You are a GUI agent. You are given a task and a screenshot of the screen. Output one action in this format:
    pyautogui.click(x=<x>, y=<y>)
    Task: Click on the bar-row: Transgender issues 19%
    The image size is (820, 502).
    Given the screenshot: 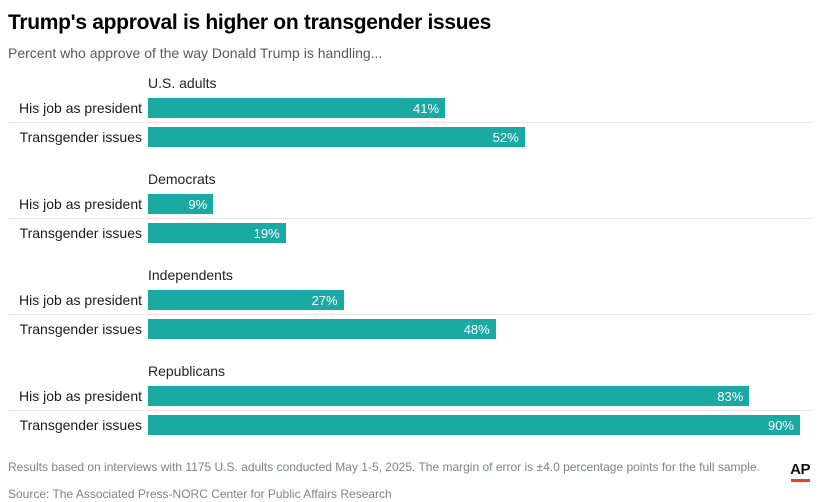 What is the action you would take?
    pyautogui.click(x=410, y=233)
    